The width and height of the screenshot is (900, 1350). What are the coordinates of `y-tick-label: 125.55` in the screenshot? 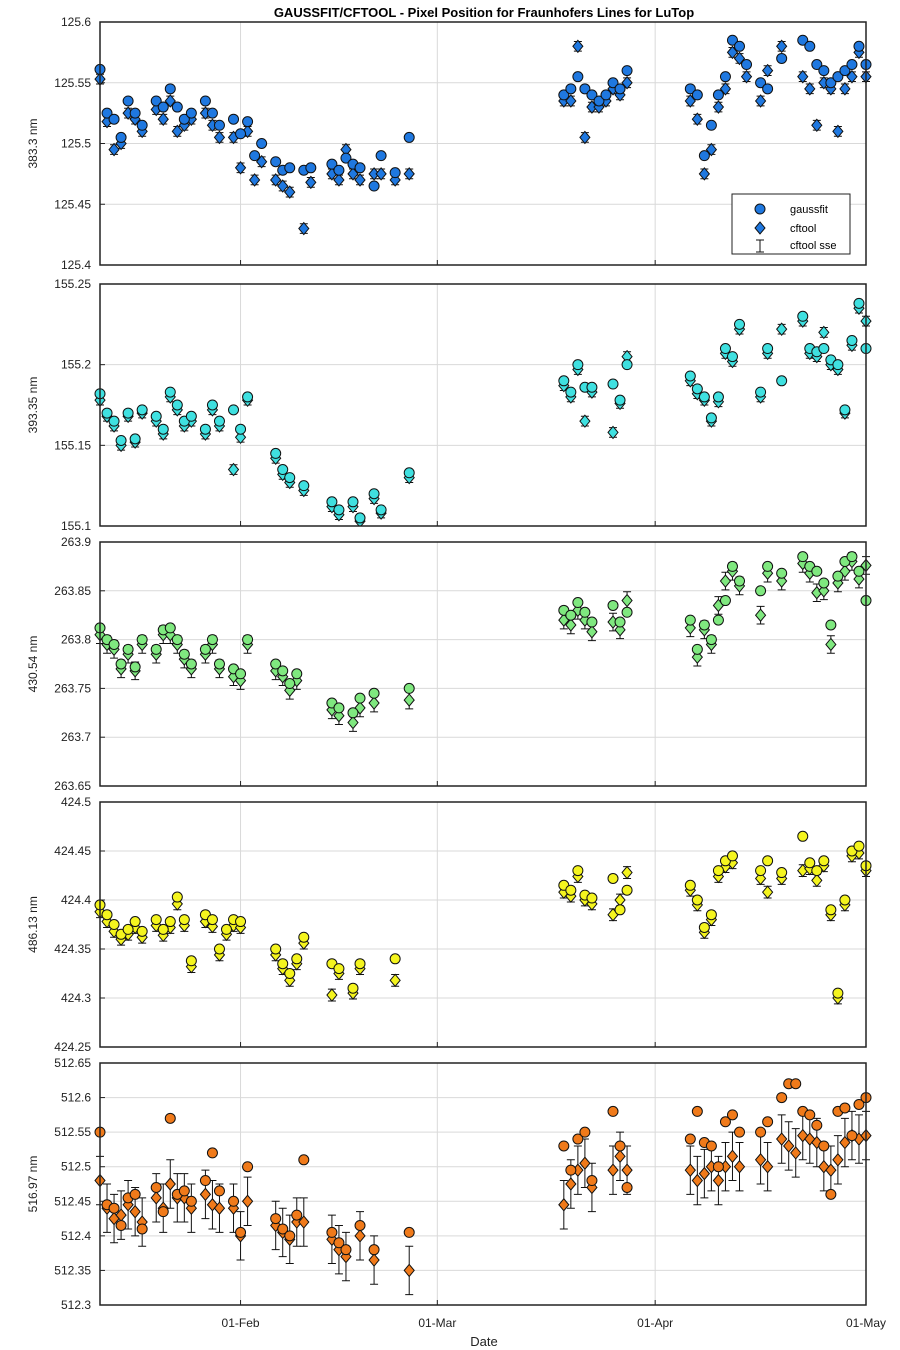 It's located at (72, 83).